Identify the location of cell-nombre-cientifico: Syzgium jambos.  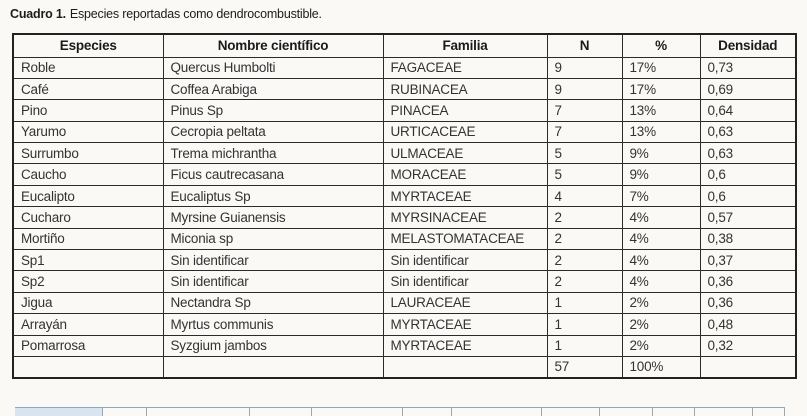
(273, 345).